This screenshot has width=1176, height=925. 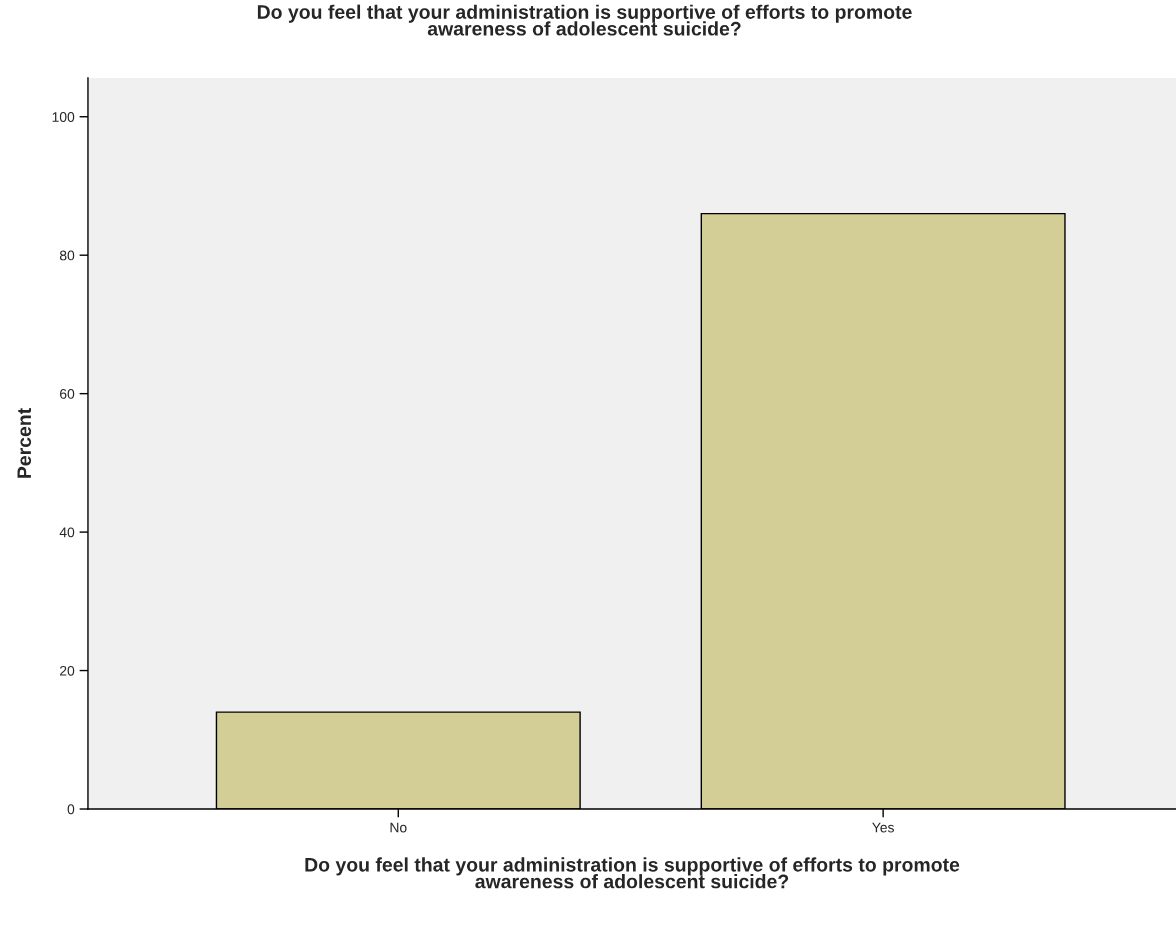 What do you see at coordinates (67, 255) in the screenshot?
I see `y-tick-label: 80` at bounding box center [67, 255].